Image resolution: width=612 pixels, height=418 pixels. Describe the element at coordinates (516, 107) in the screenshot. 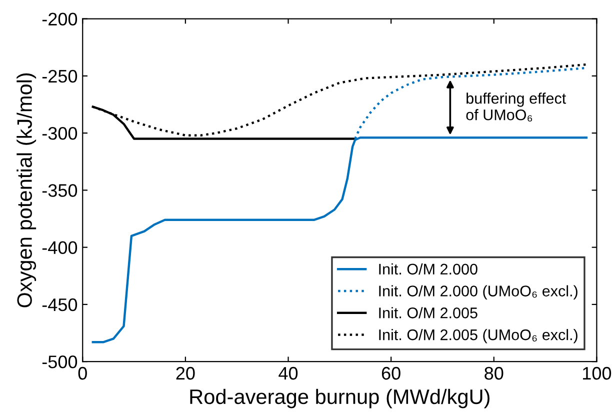

I see `annotation: buffering effect of UMoO₆` at that location.